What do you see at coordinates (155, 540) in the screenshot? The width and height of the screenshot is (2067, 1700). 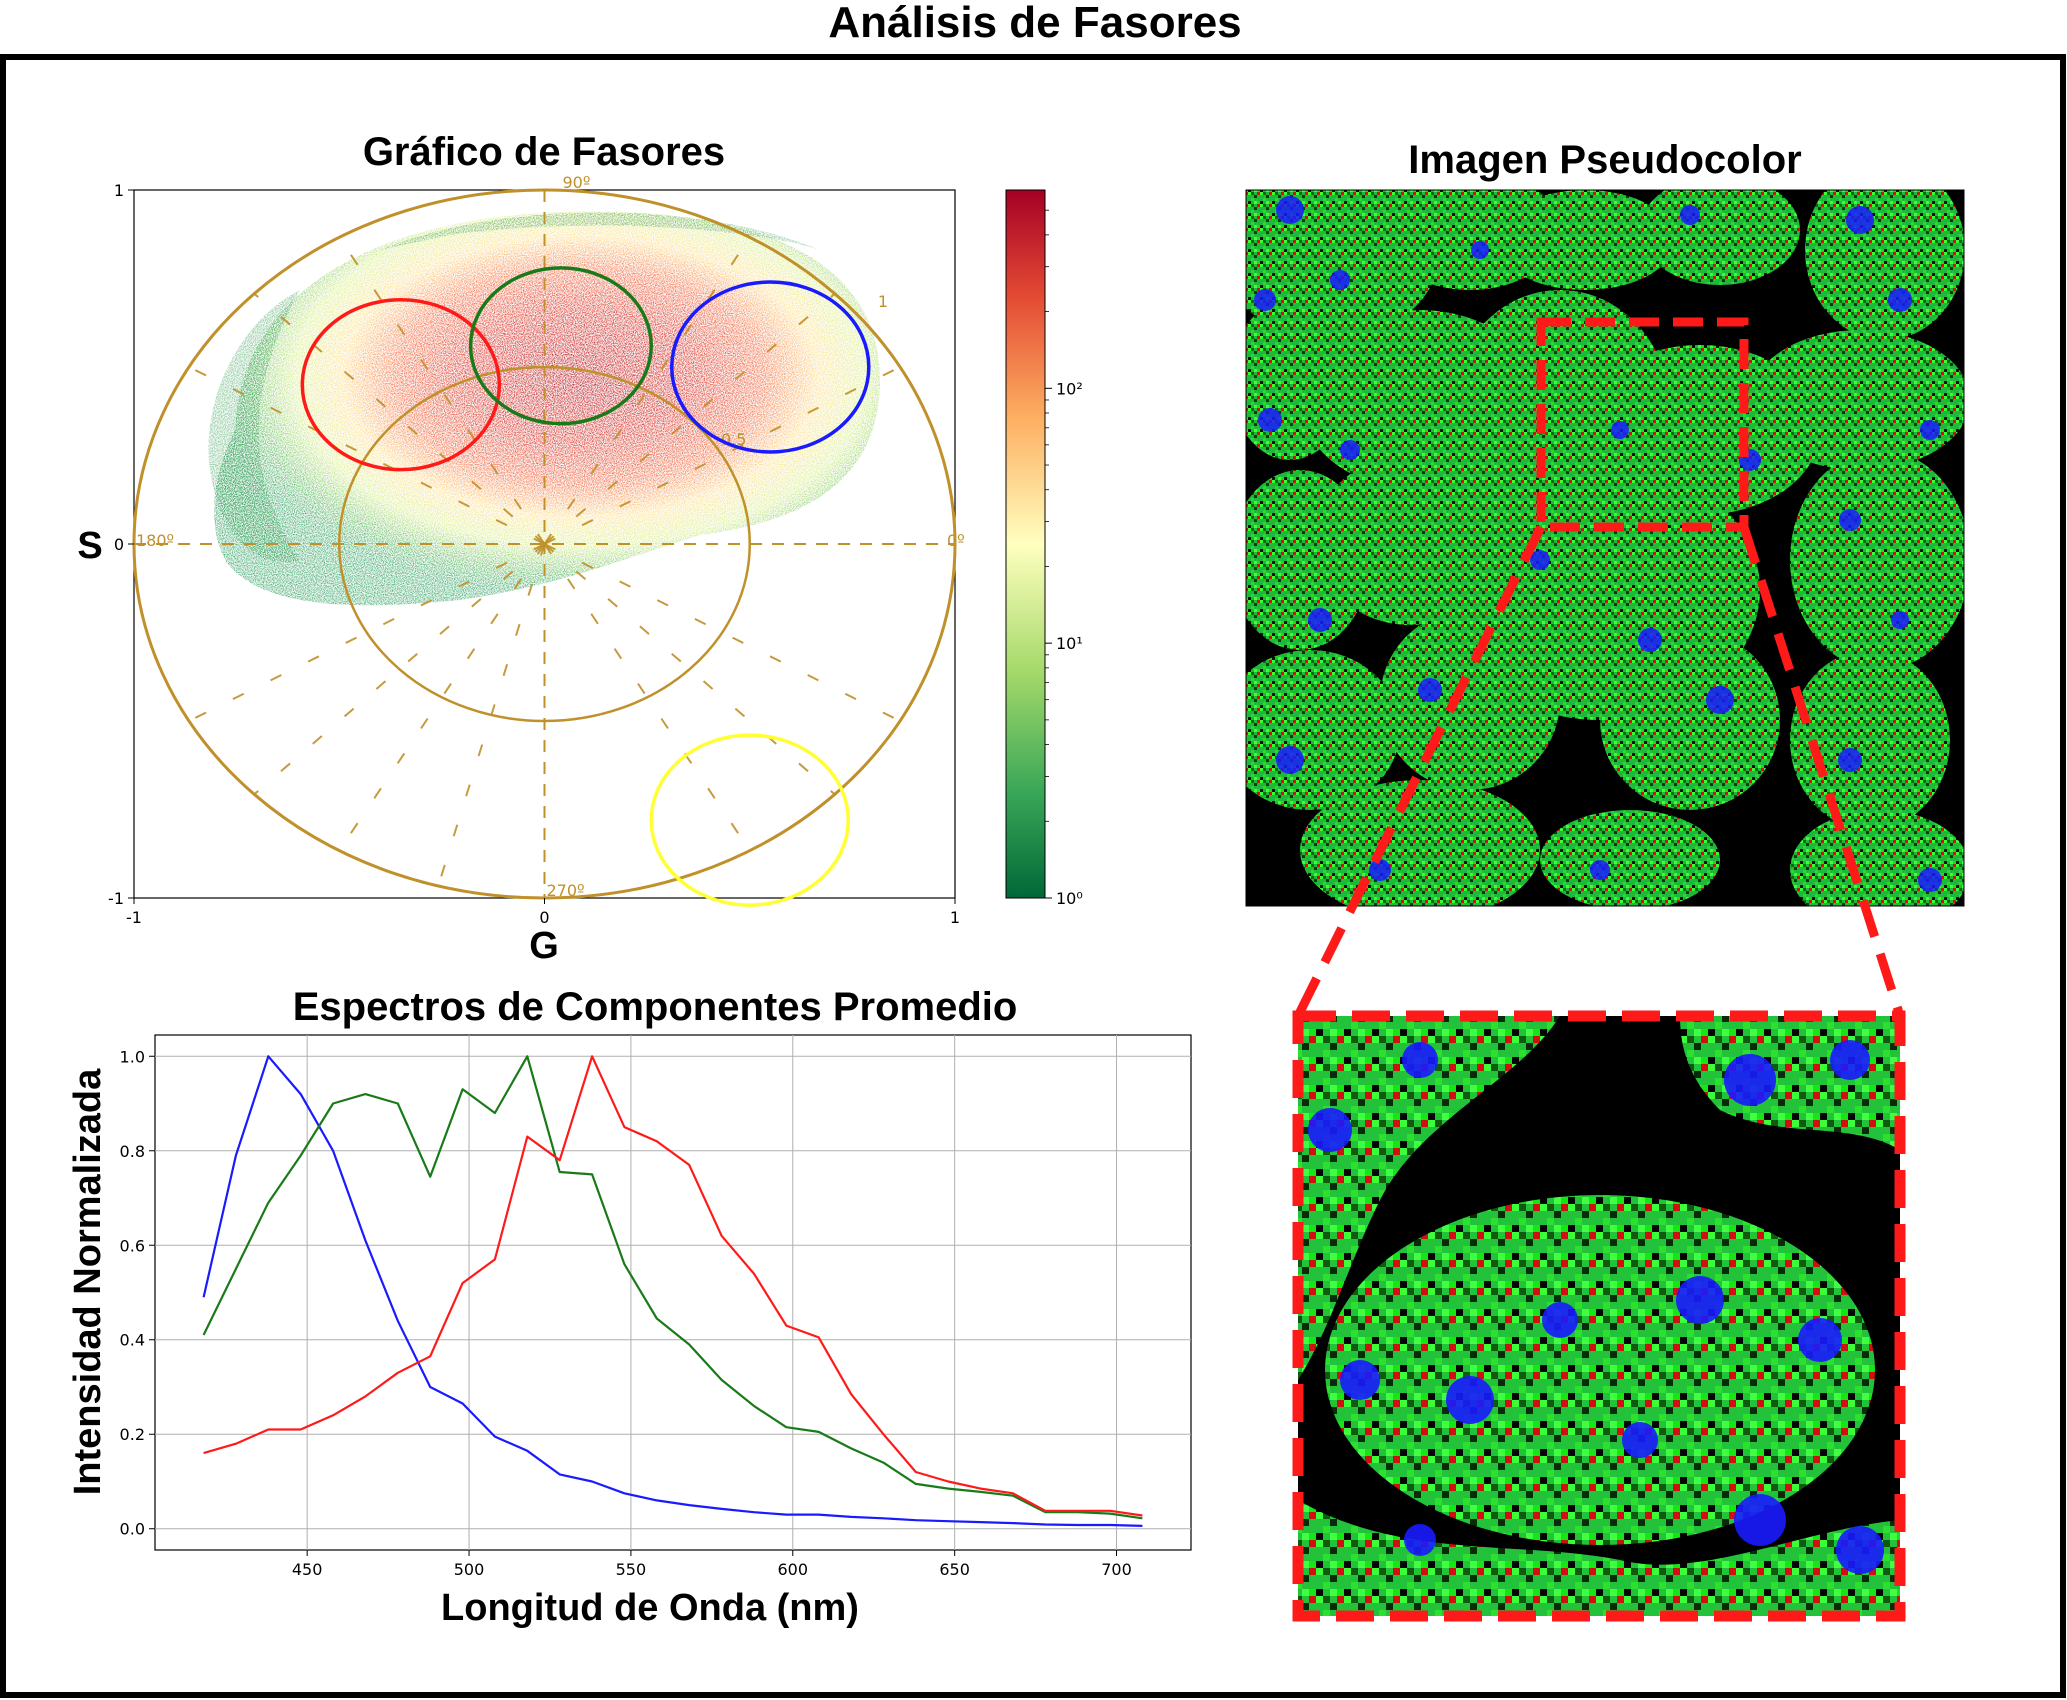 I see `polar-label-180: 180º` at bounding box center [155, 540].